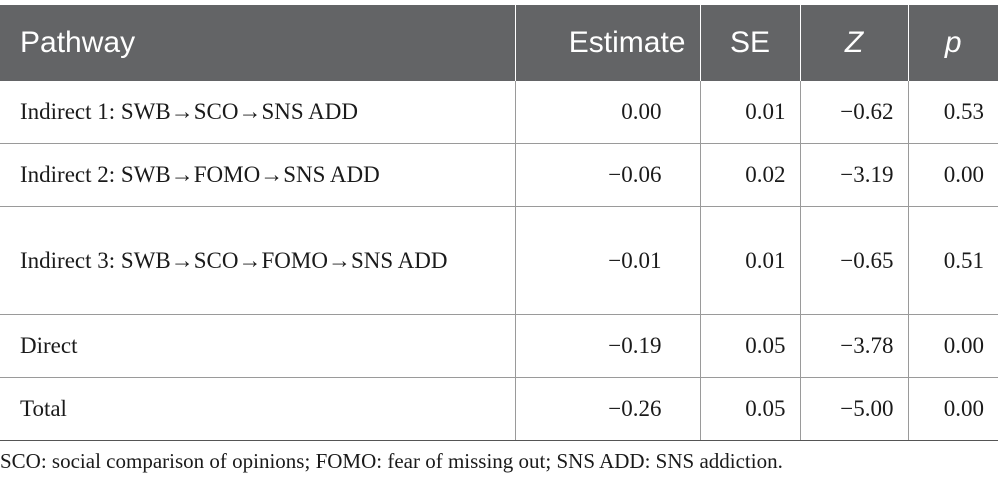 The height and width of the screenshot is (485, 998). I want to click on cell-z: −0.65, so click(853, 260).